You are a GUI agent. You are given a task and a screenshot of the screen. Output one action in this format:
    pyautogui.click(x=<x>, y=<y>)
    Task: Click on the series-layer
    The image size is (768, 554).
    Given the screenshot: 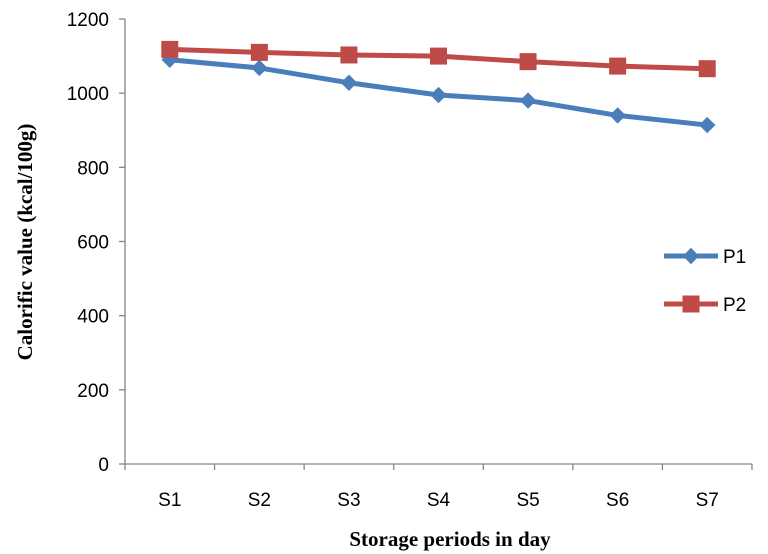 What is the action you would take?
    pyautogui.click(x=438, y=87)
    